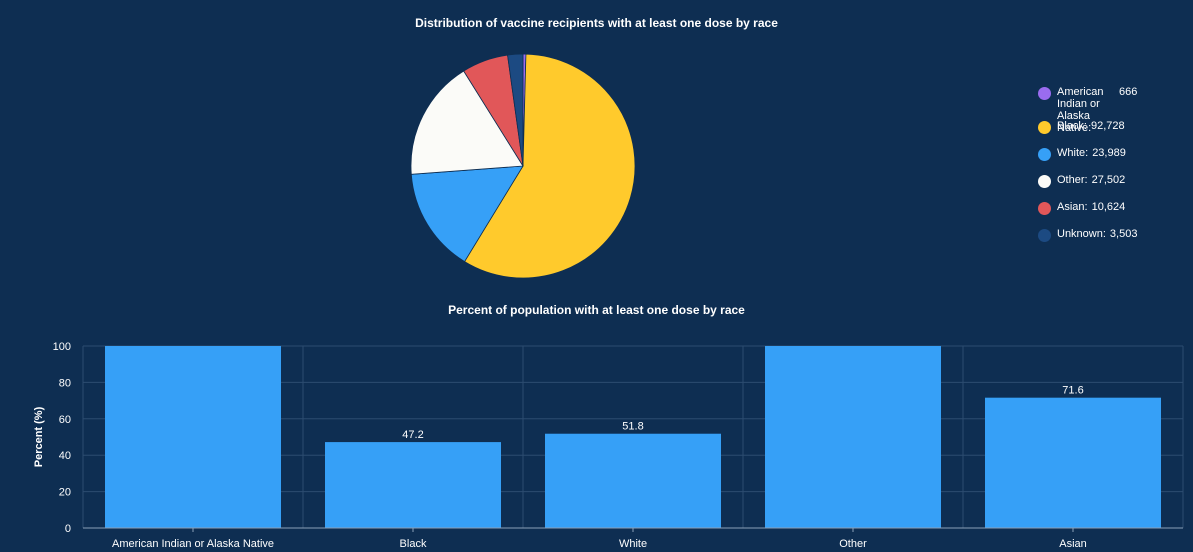 The width and height of the screenshot is (1193, 552). Describe the element at coordinates (1113, 214) in the screenshot. I see `legend-item: Asian: 10,624` at that location.